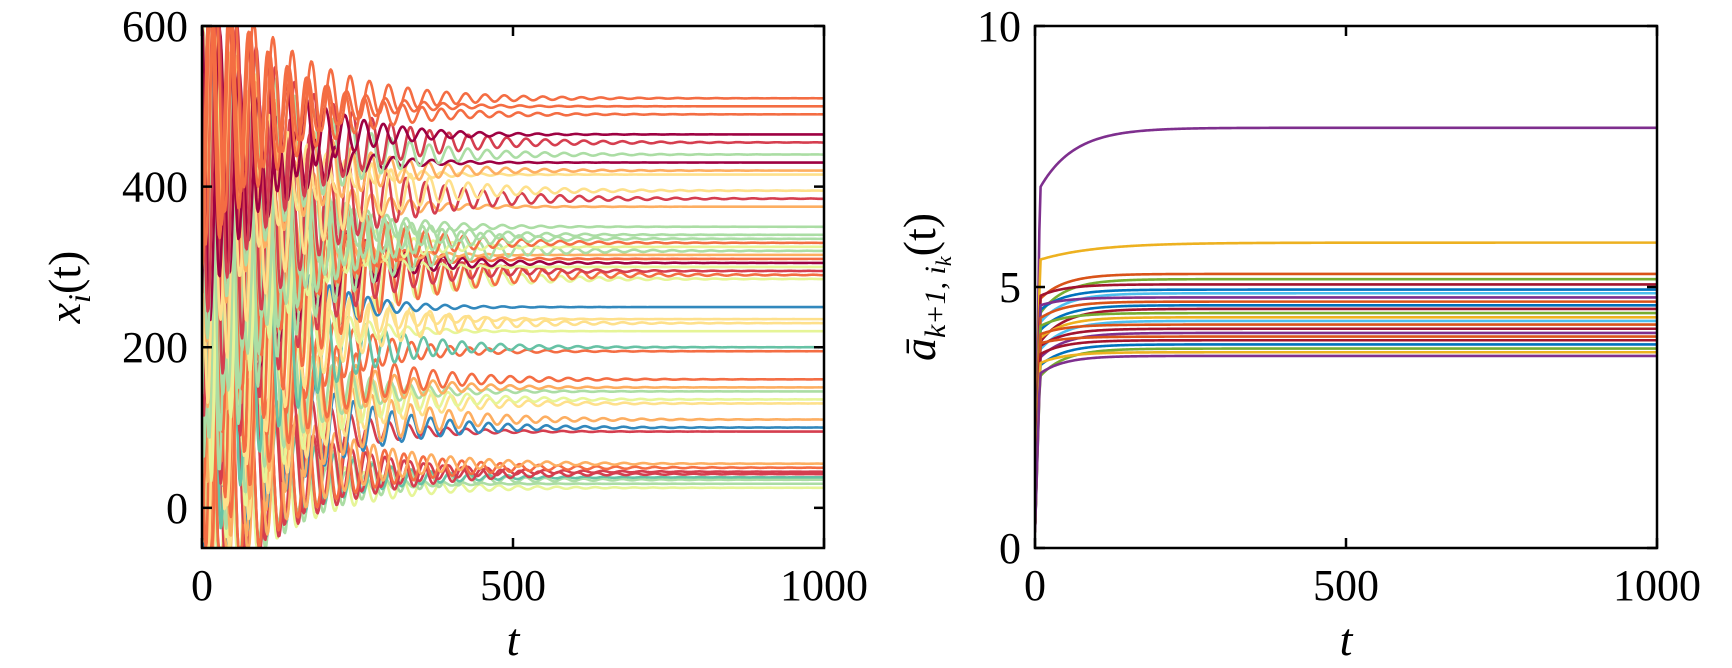  What do you see at coordinates (943, 260) in the screenshot?
I see `right-y-label-subsub: k` at bounding box center [943, 260].